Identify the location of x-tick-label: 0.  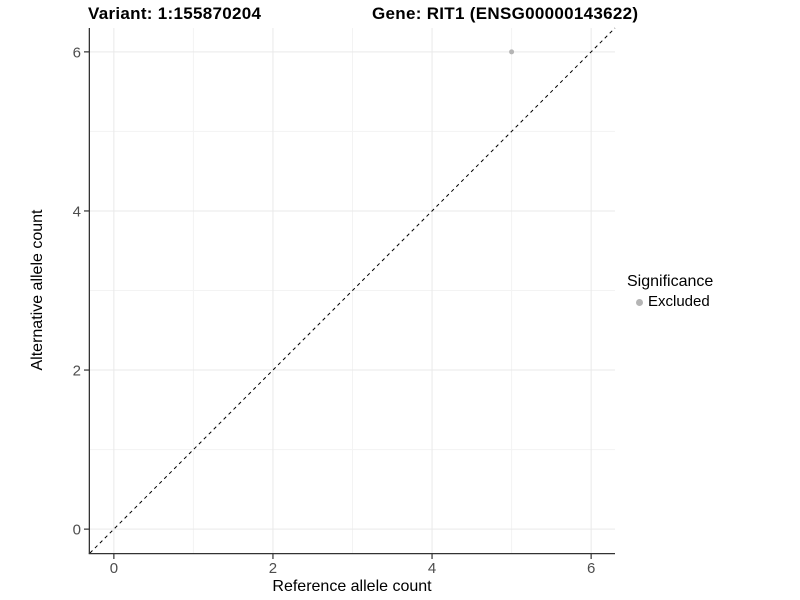
(114, 568).